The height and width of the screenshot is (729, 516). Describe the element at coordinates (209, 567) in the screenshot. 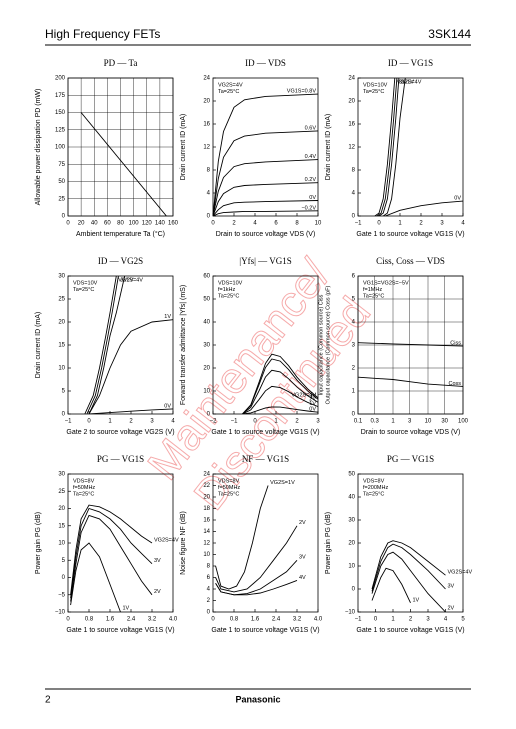

I see `y-tick-label: 8` at that location.